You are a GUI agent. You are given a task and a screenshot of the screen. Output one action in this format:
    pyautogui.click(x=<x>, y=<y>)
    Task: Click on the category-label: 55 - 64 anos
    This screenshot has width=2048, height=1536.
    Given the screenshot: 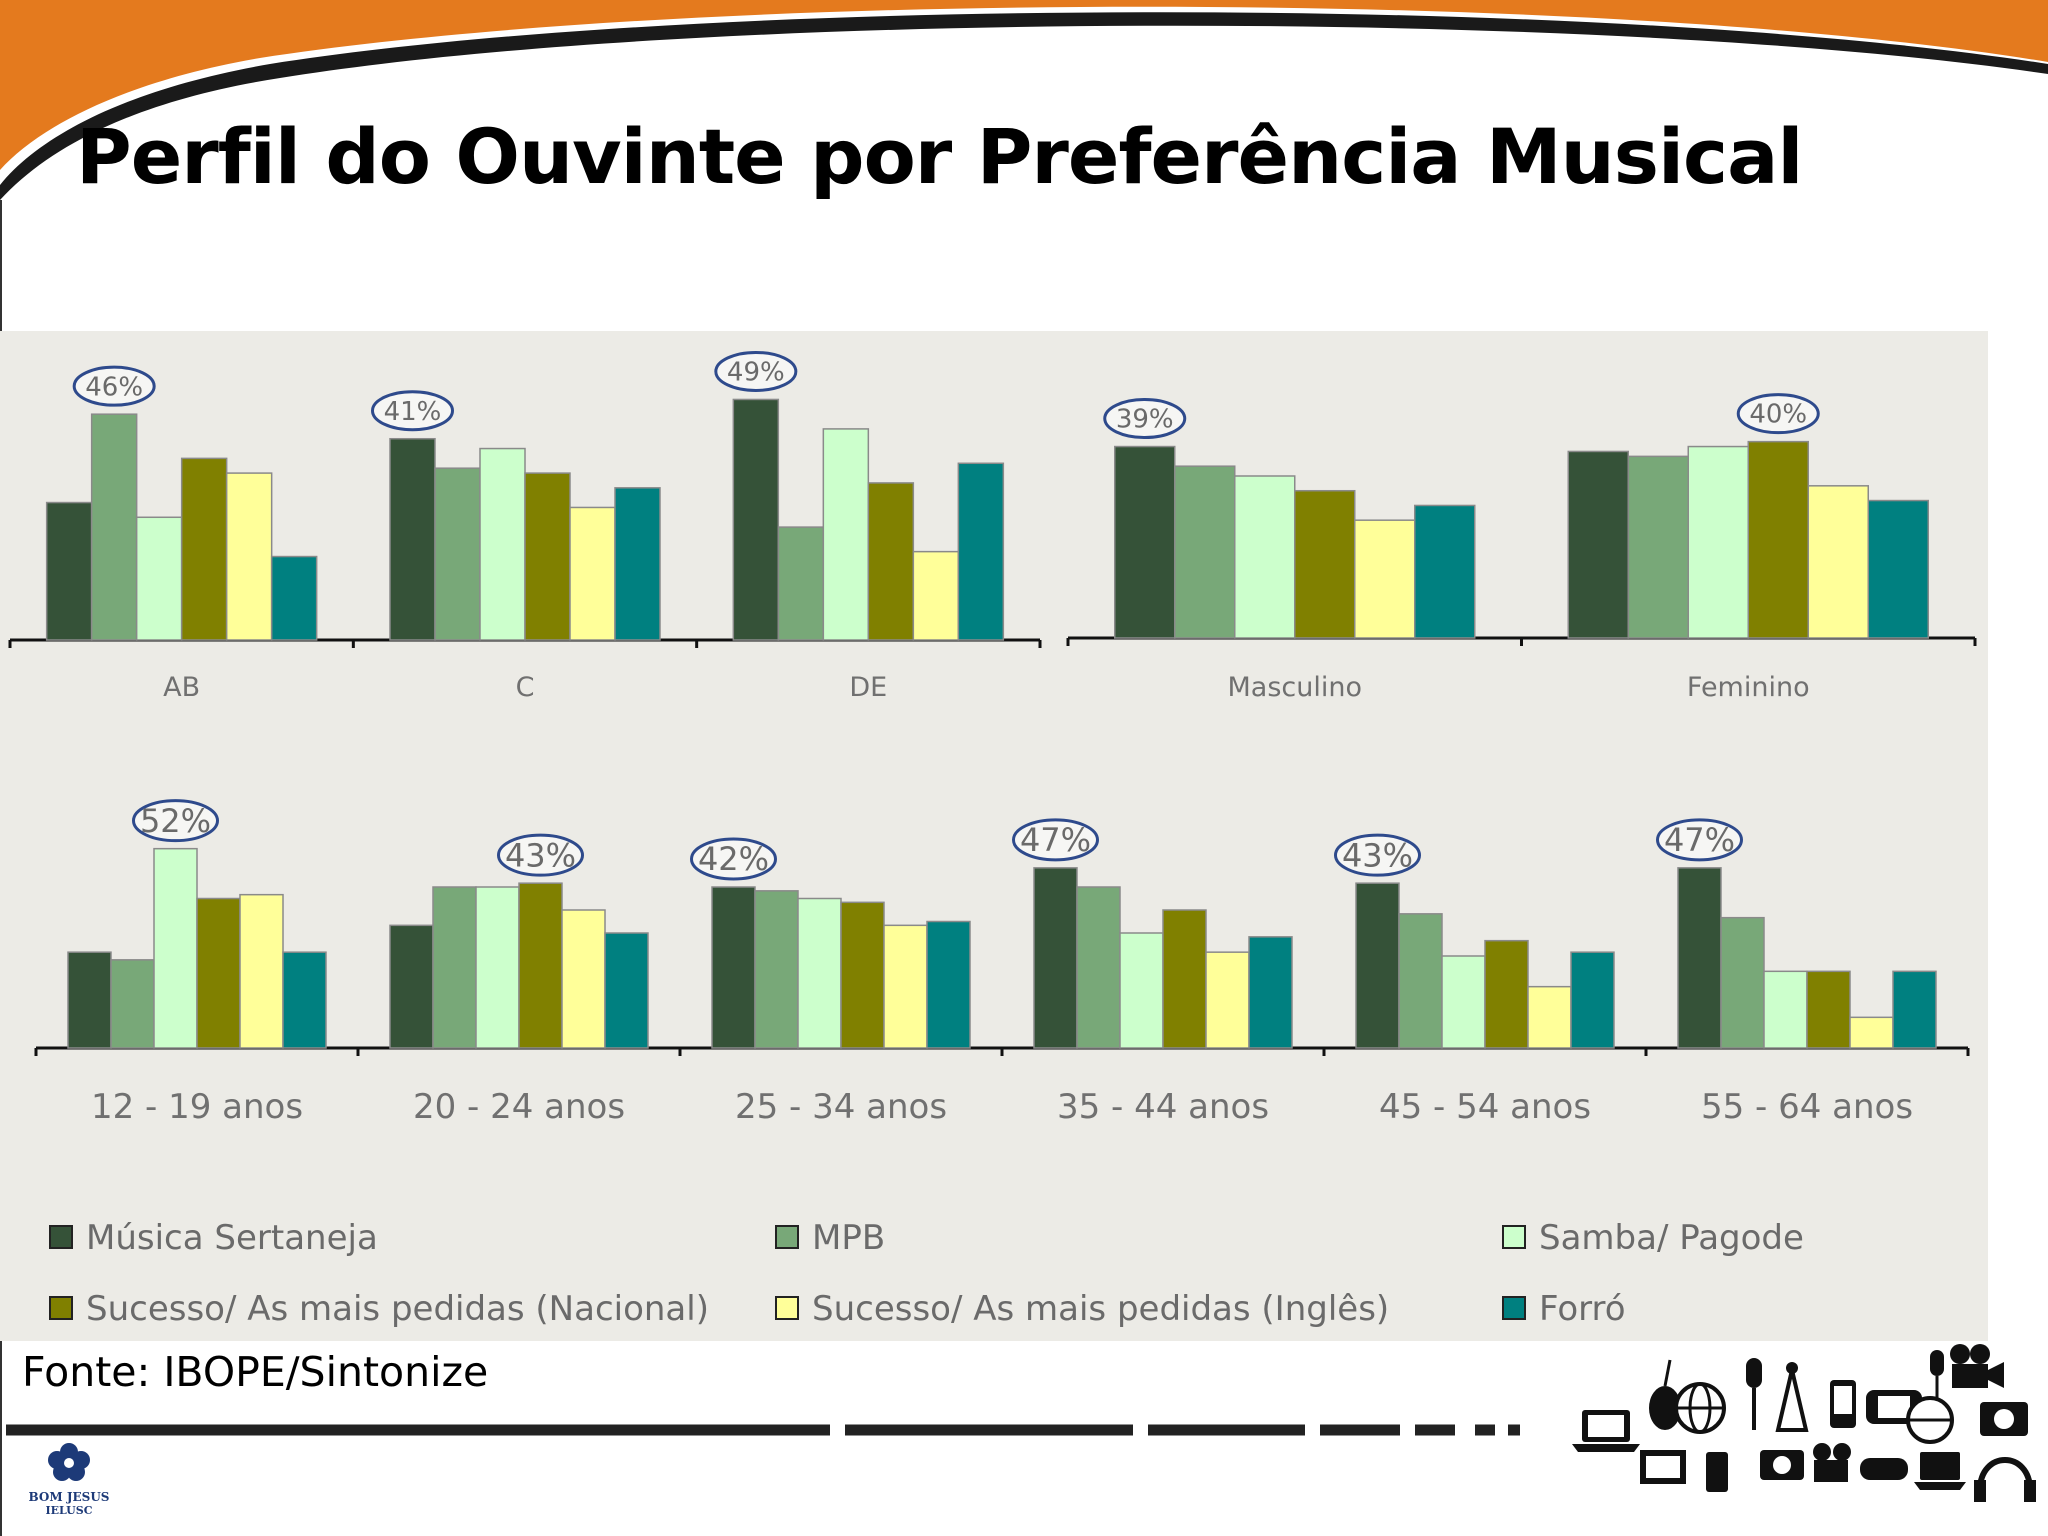 What is the action you would take?
    pyautogui.click(x=1807, y=1107)
    